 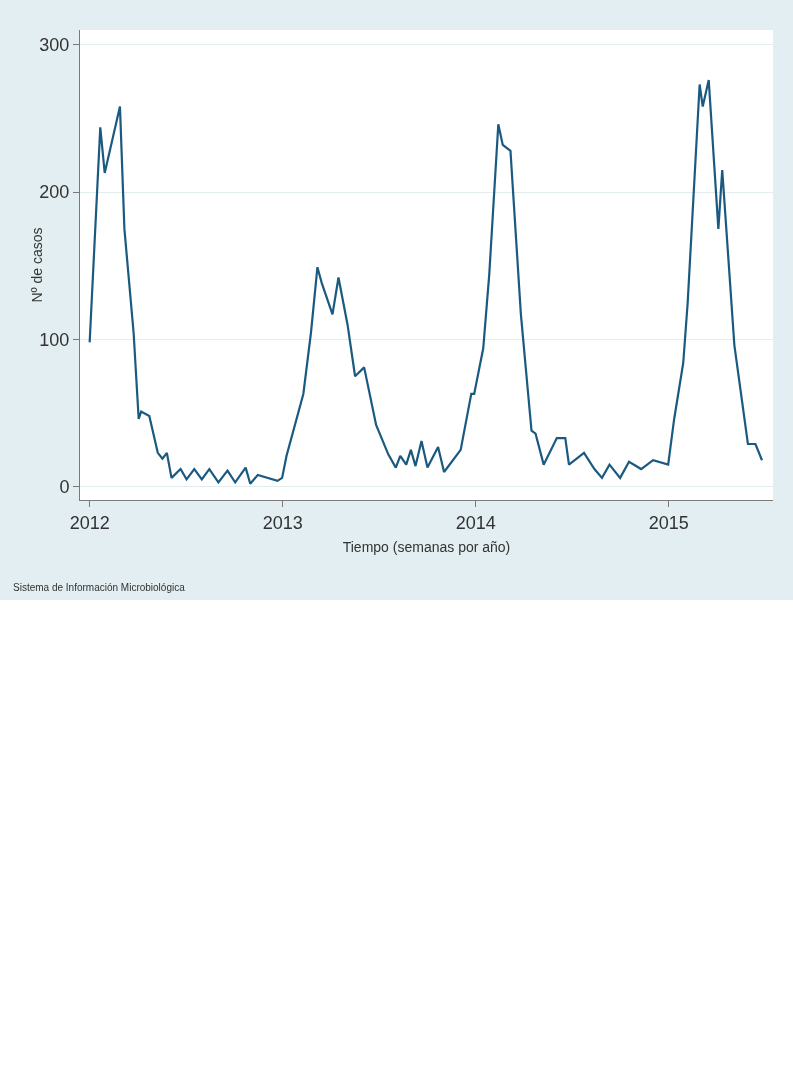 What do you see at coordinates (37, 265) in the screenshot?
I see `y-axis-title: Nº de casos` at bounding box center [37, 265].